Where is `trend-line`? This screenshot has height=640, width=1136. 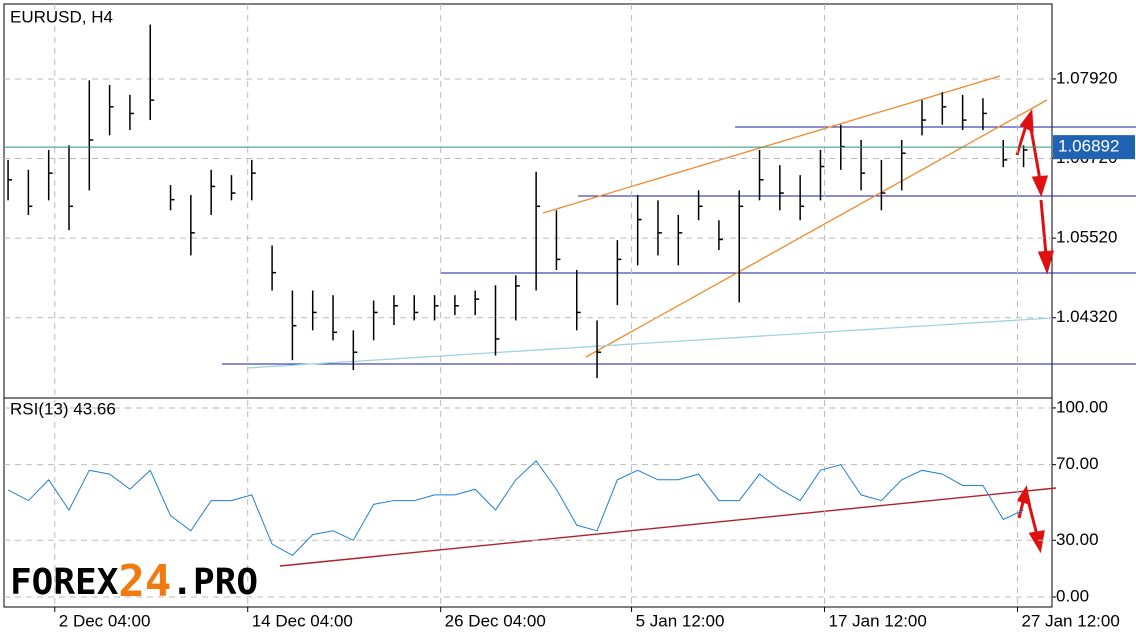
trend-line is located at coordinates (649, 343).